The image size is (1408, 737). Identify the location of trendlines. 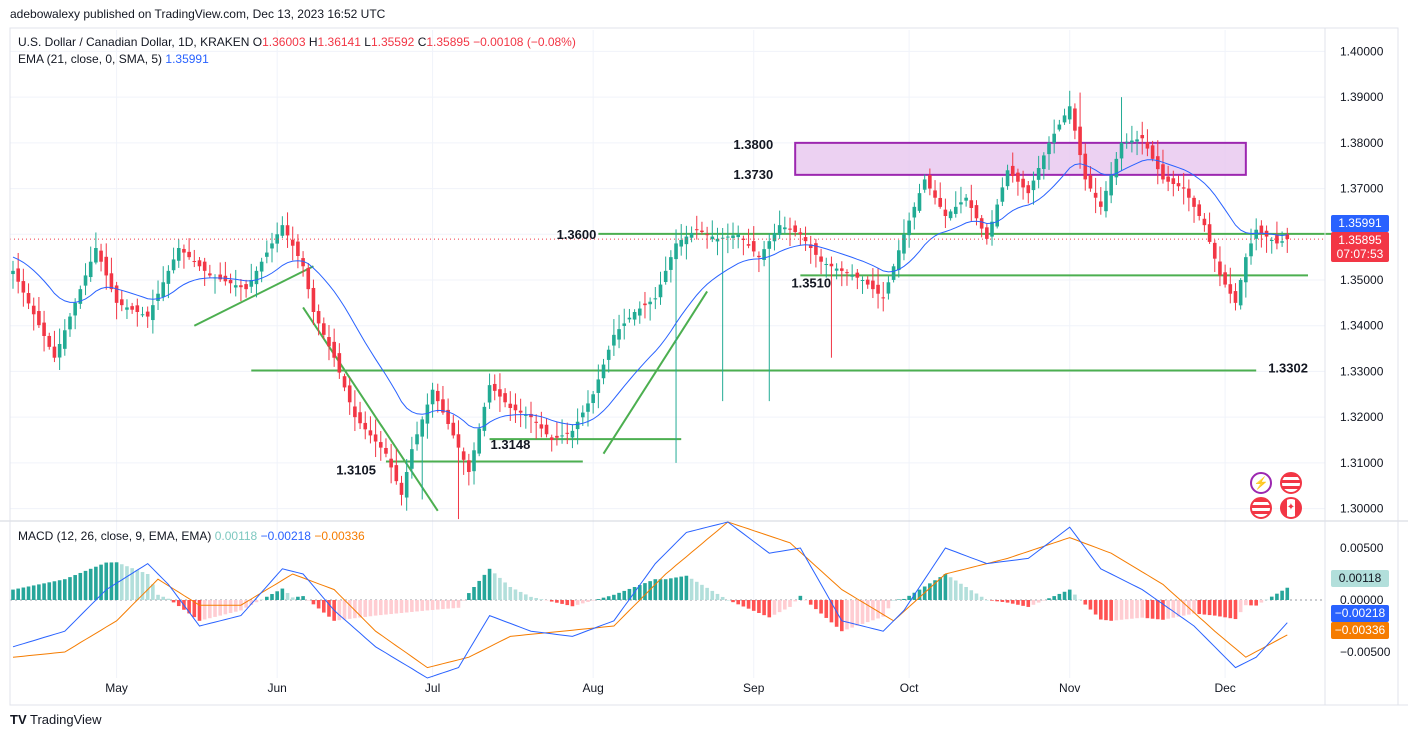
(450, 388).